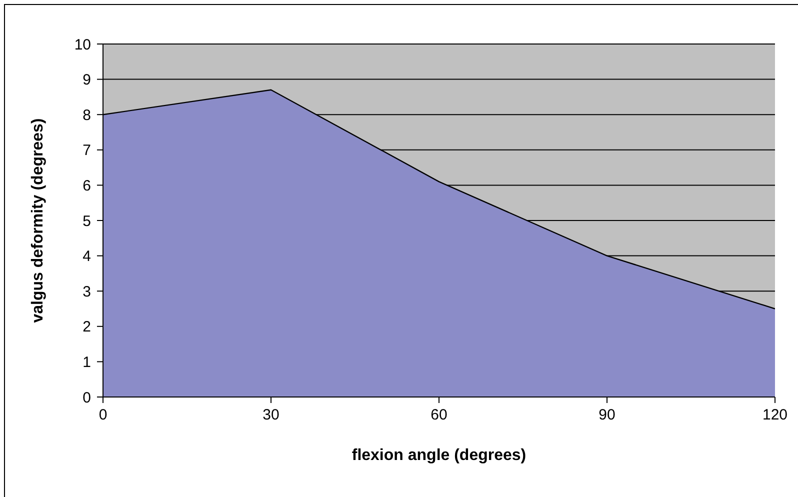  I want to click on y-axis-title: valgus deformity (degrees), so click(38, 220).